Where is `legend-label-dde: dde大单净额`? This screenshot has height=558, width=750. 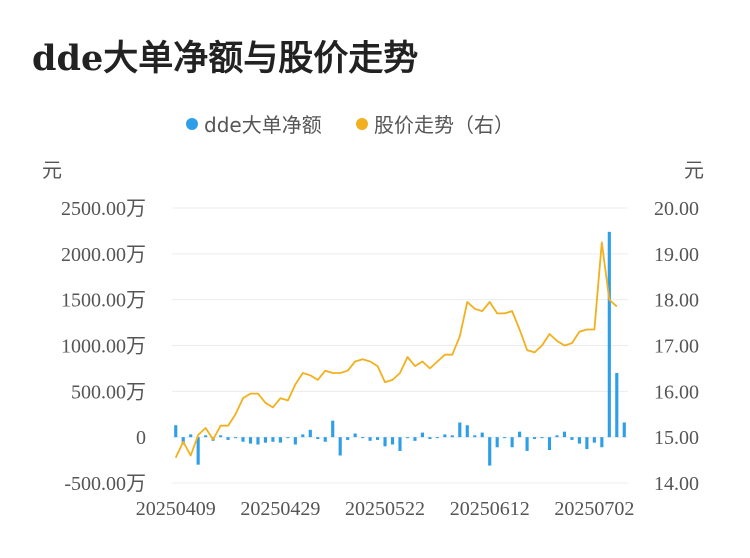
legend-label-dde: dde大单净额 is located at coordinates (263, 125).